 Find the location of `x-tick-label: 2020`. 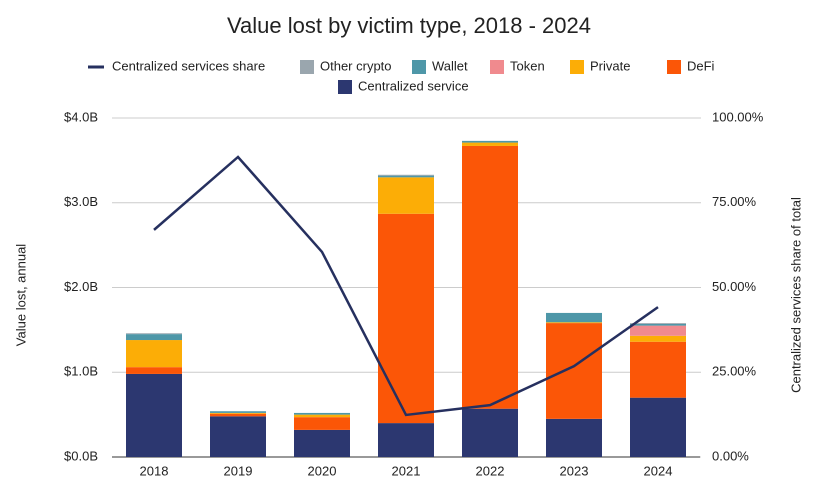

x-tick-label: 2020 is located at coordinates (322, 470).